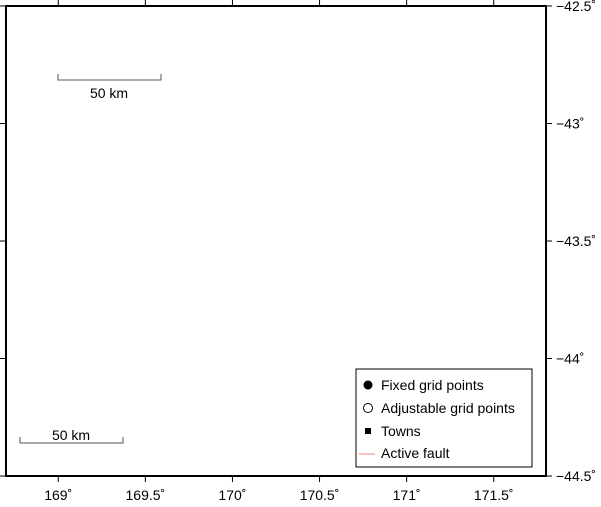  Describe the element at coordinates (576, 7) in the screenshot. I see `y-tick-label-0: −42.5˚` at that location.